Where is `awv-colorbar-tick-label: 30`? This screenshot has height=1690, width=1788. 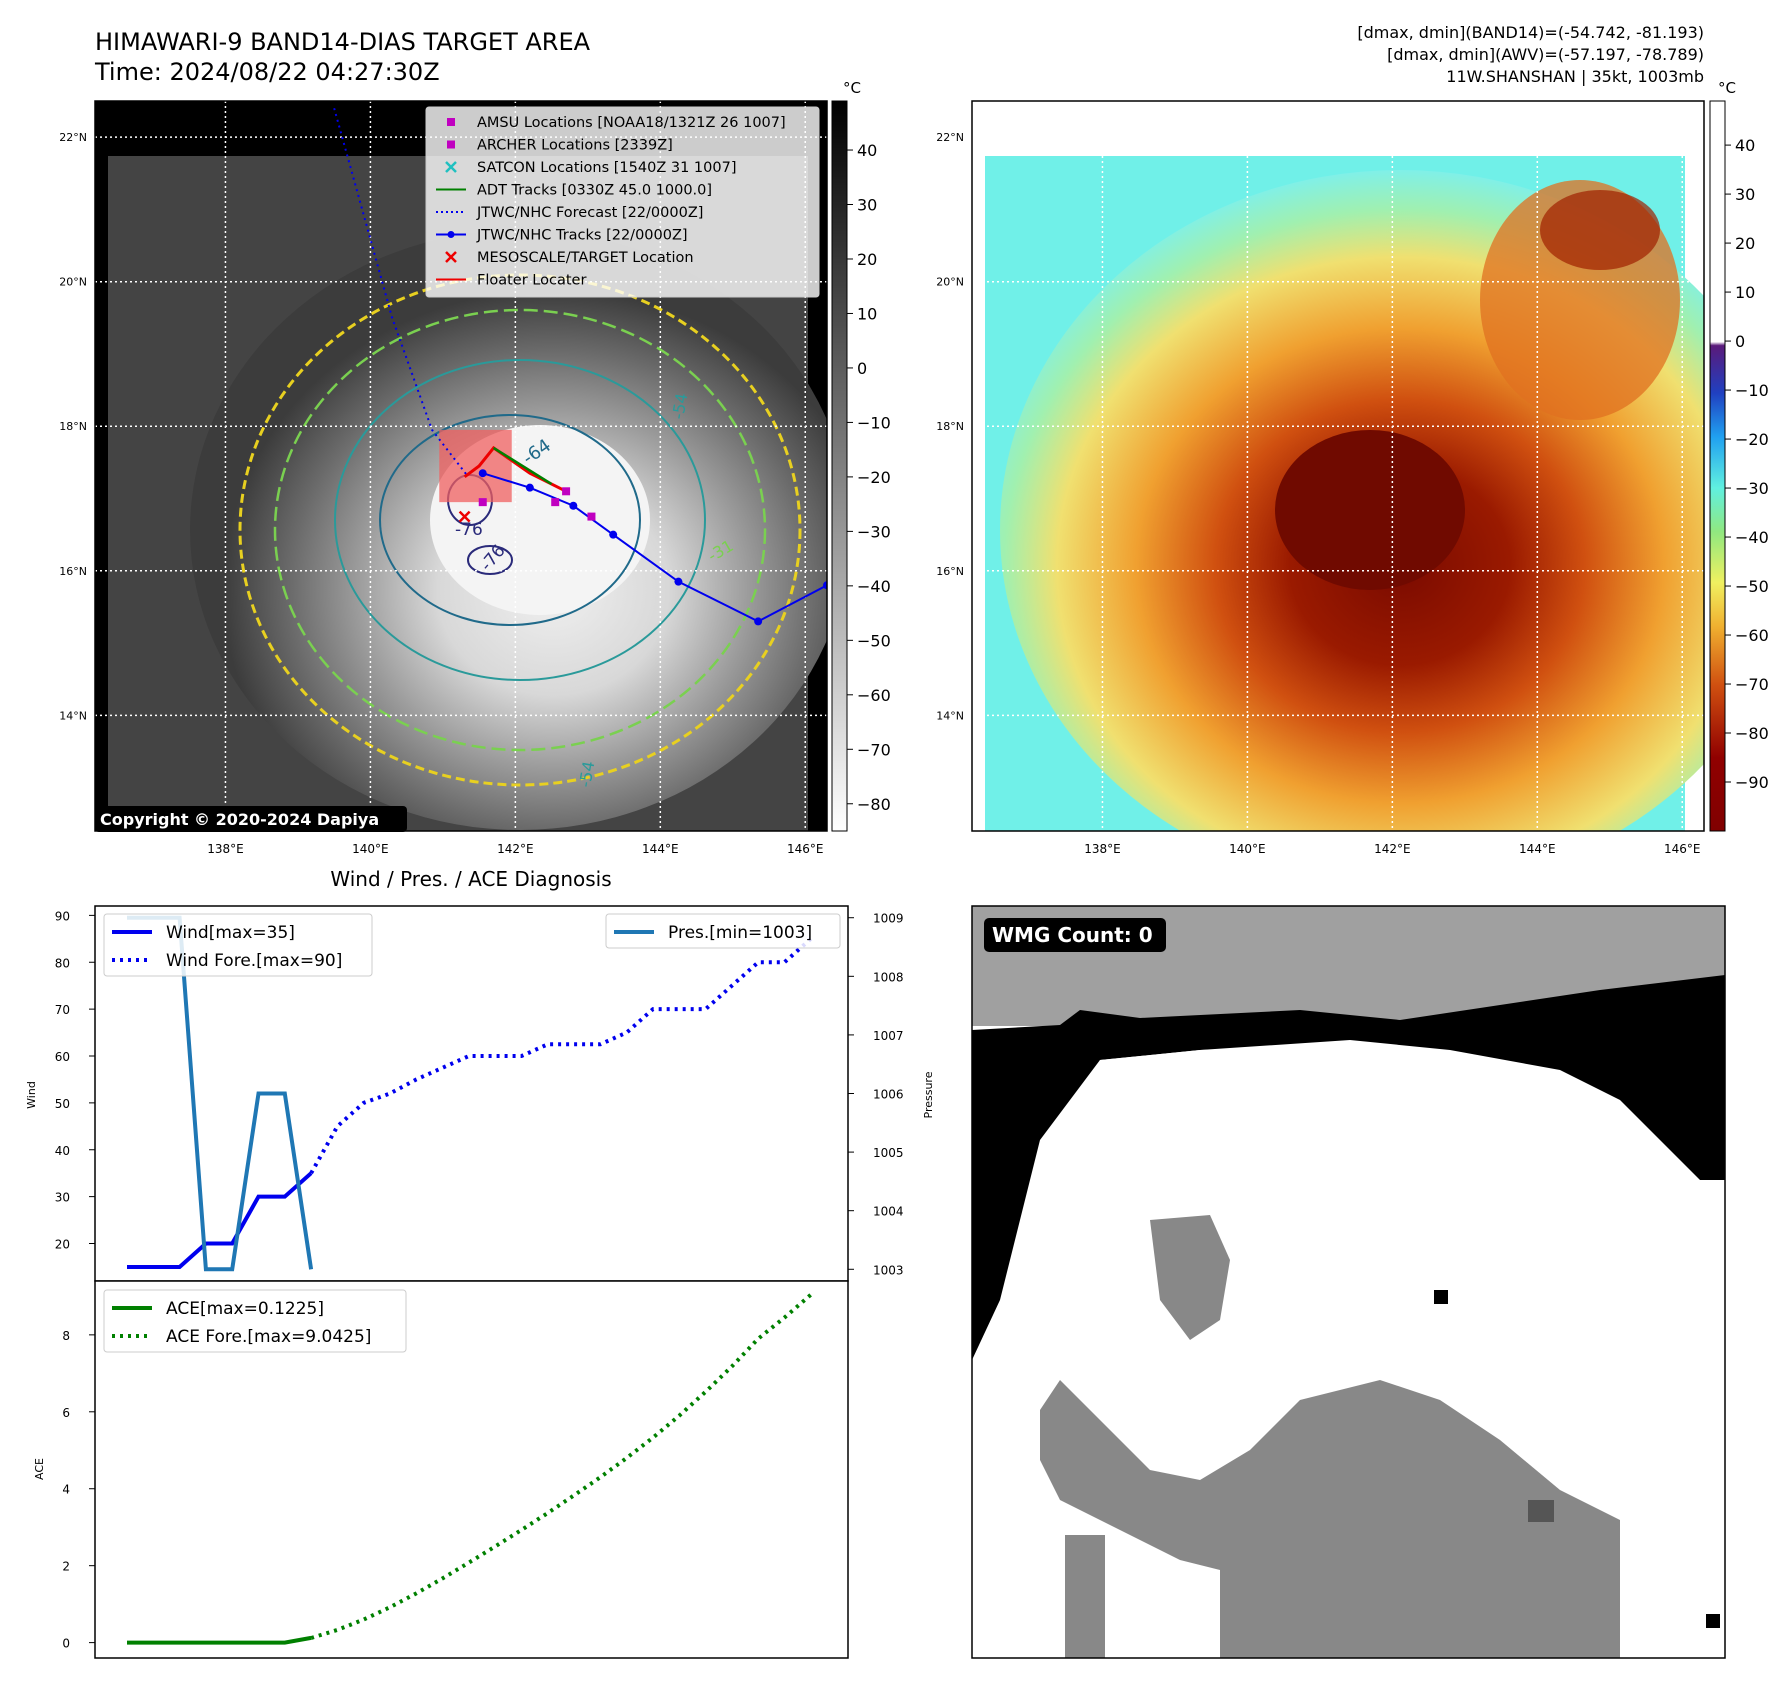 awv-colorbar-tick-label: 30 is located at coordinates (1745, 194).